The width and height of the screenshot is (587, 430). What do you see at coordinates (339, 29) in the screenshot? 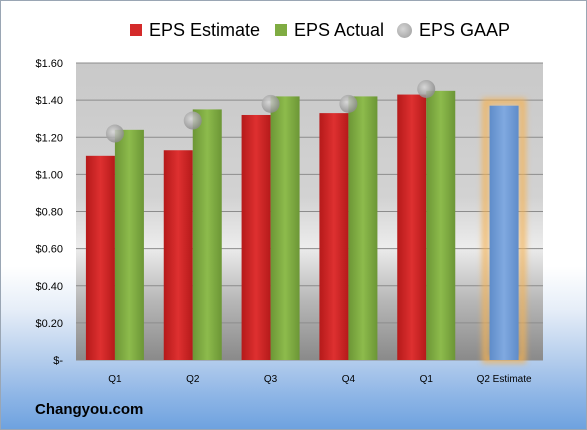
I see `legend-label-eps-actual: EPS Actual` at bounding box center [339, 29].